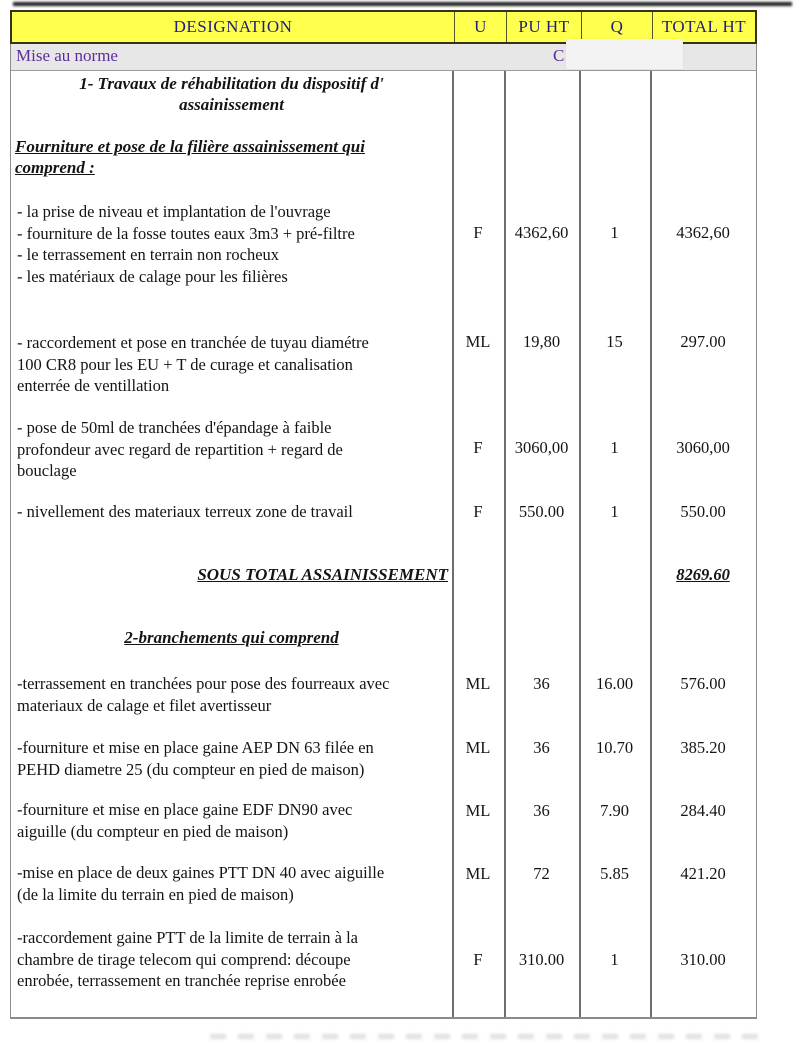 The height and width of the screenshot is (1044, 800). I want to click on column-header-unit: U, so click(480, 27).